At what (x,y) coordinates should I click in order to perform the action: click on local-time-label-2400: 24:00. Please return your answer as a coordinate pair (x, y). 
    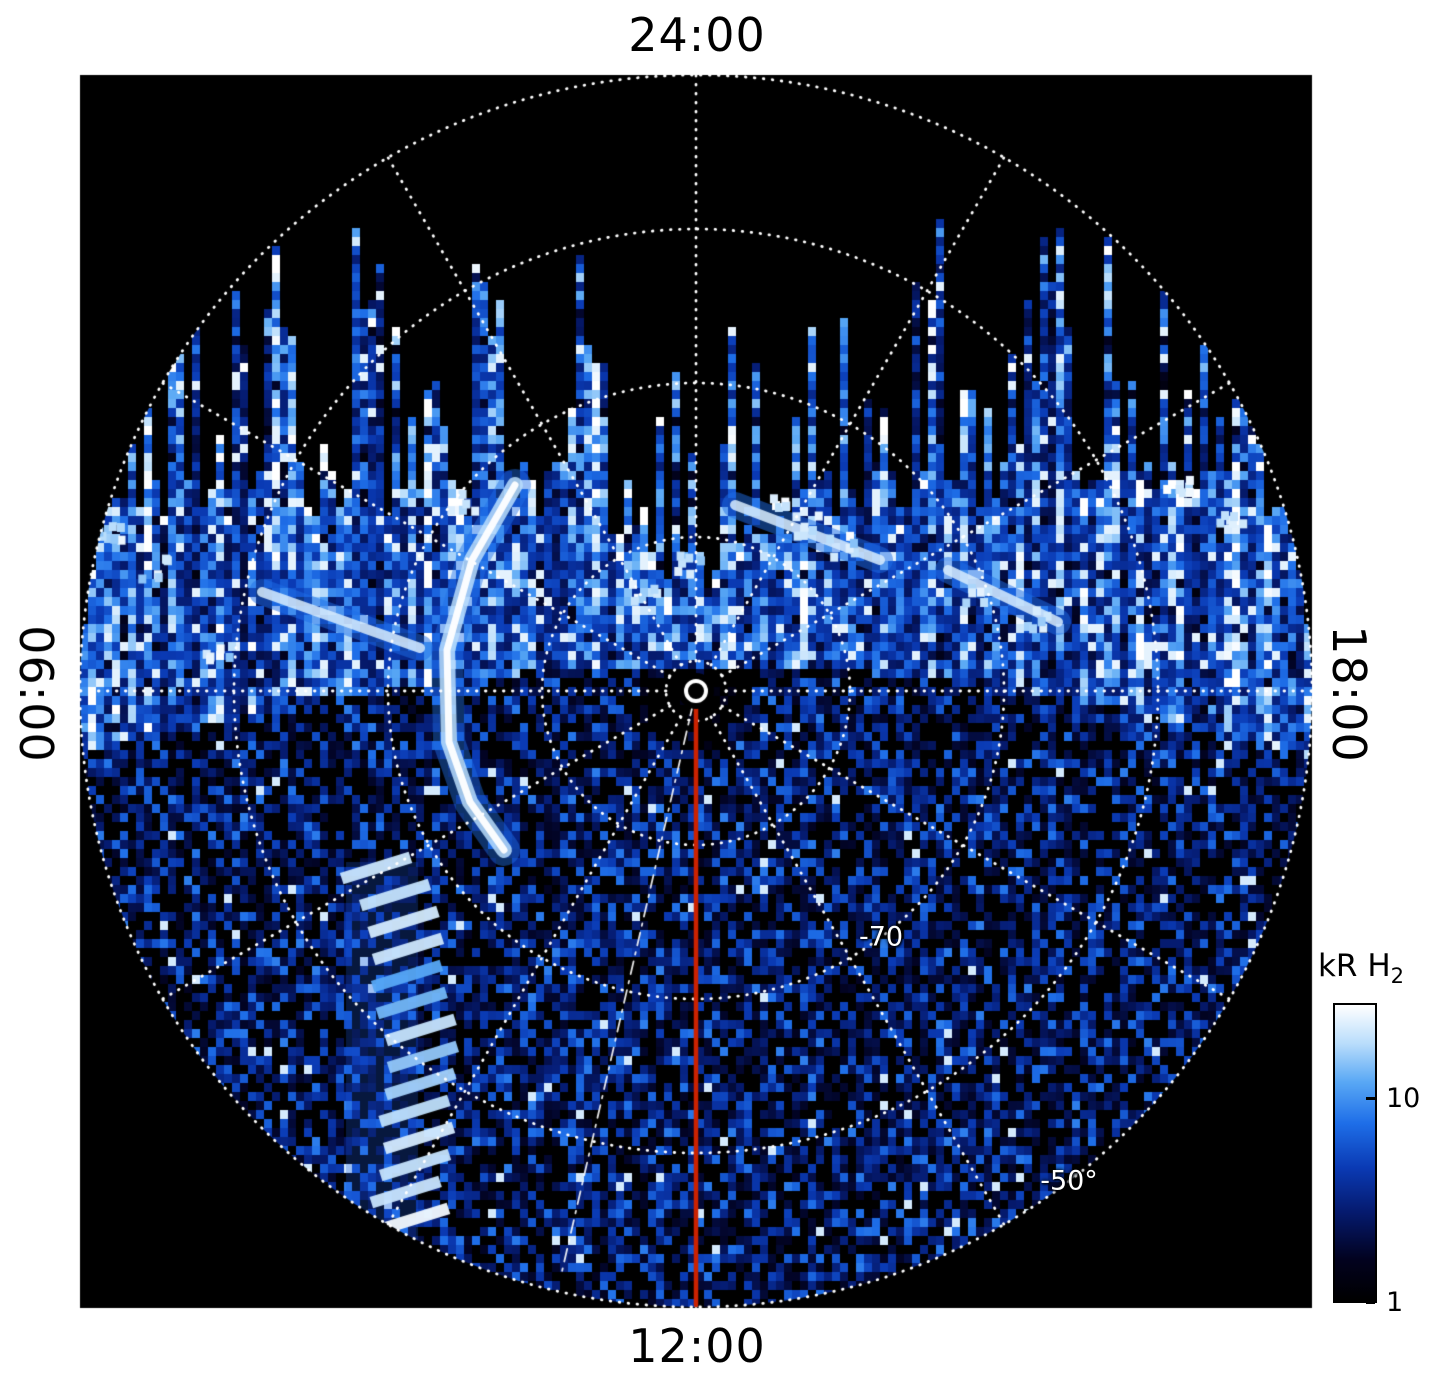
    Looking at the image, I should click on (697, 35).